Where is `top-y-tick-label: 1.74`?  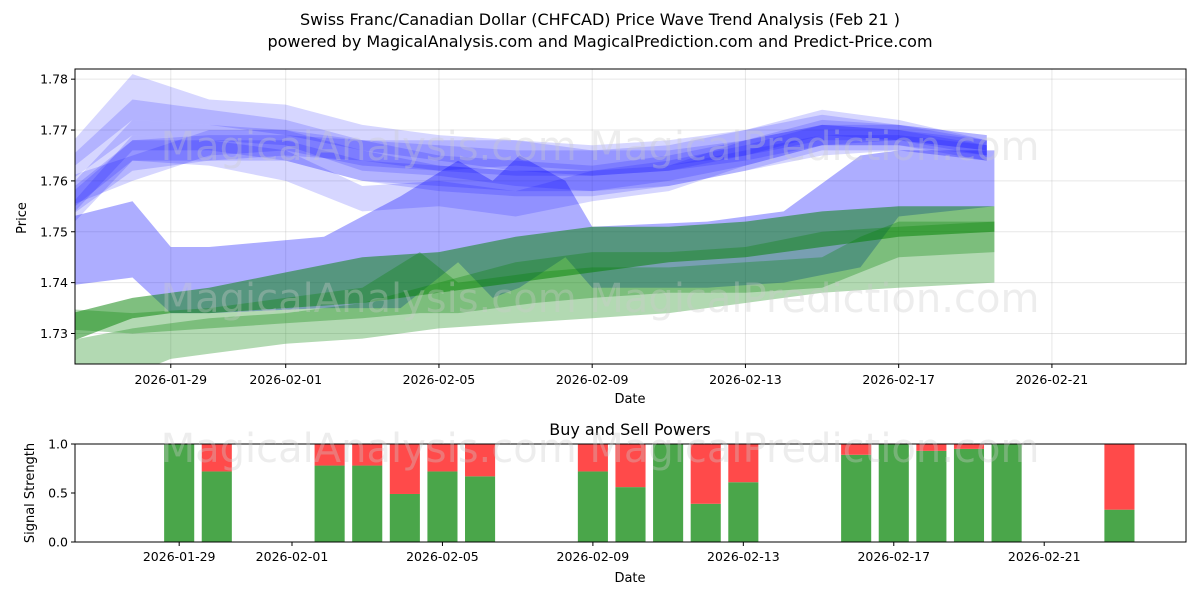
top-y-tick-label: 1.74 is located at coordinates (54, 282).